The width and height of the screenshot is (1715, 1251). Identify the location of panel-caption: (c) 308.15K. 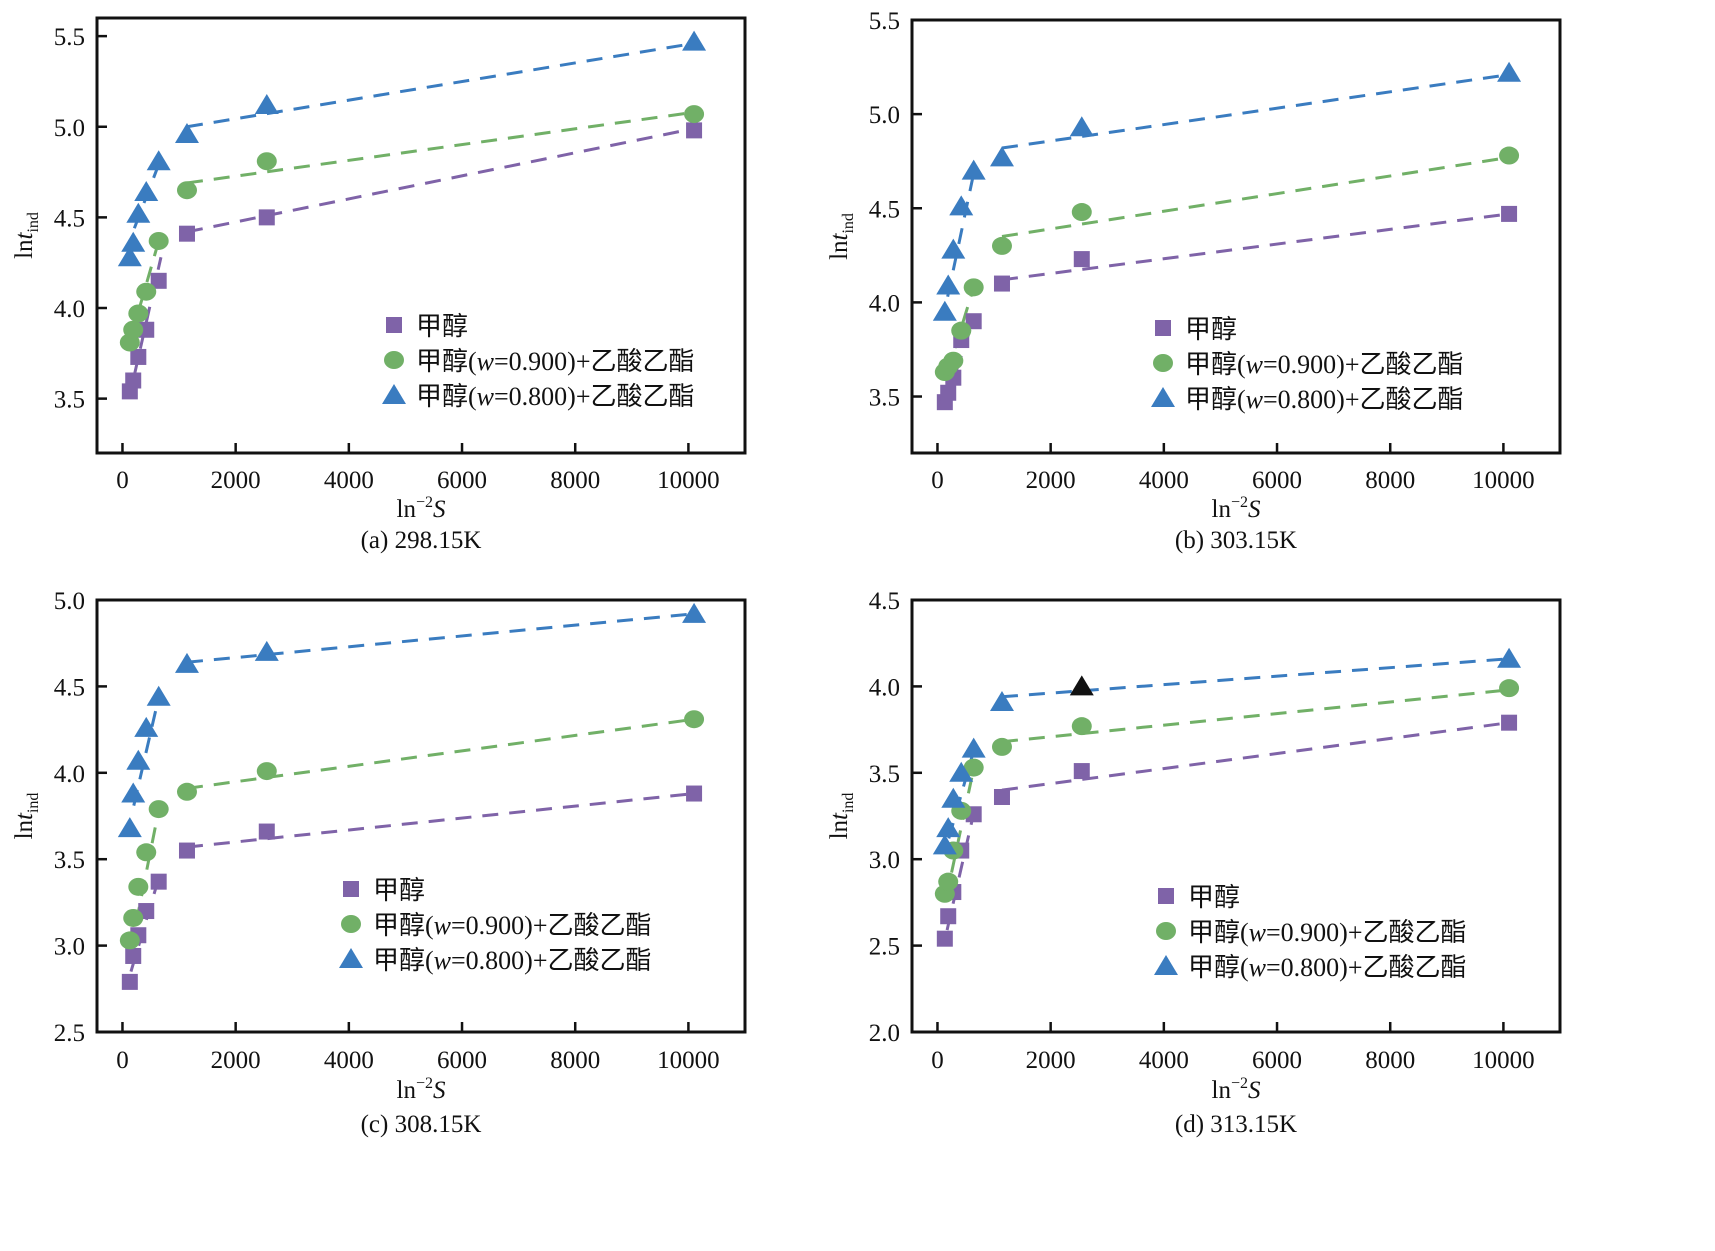
(421, 1124).